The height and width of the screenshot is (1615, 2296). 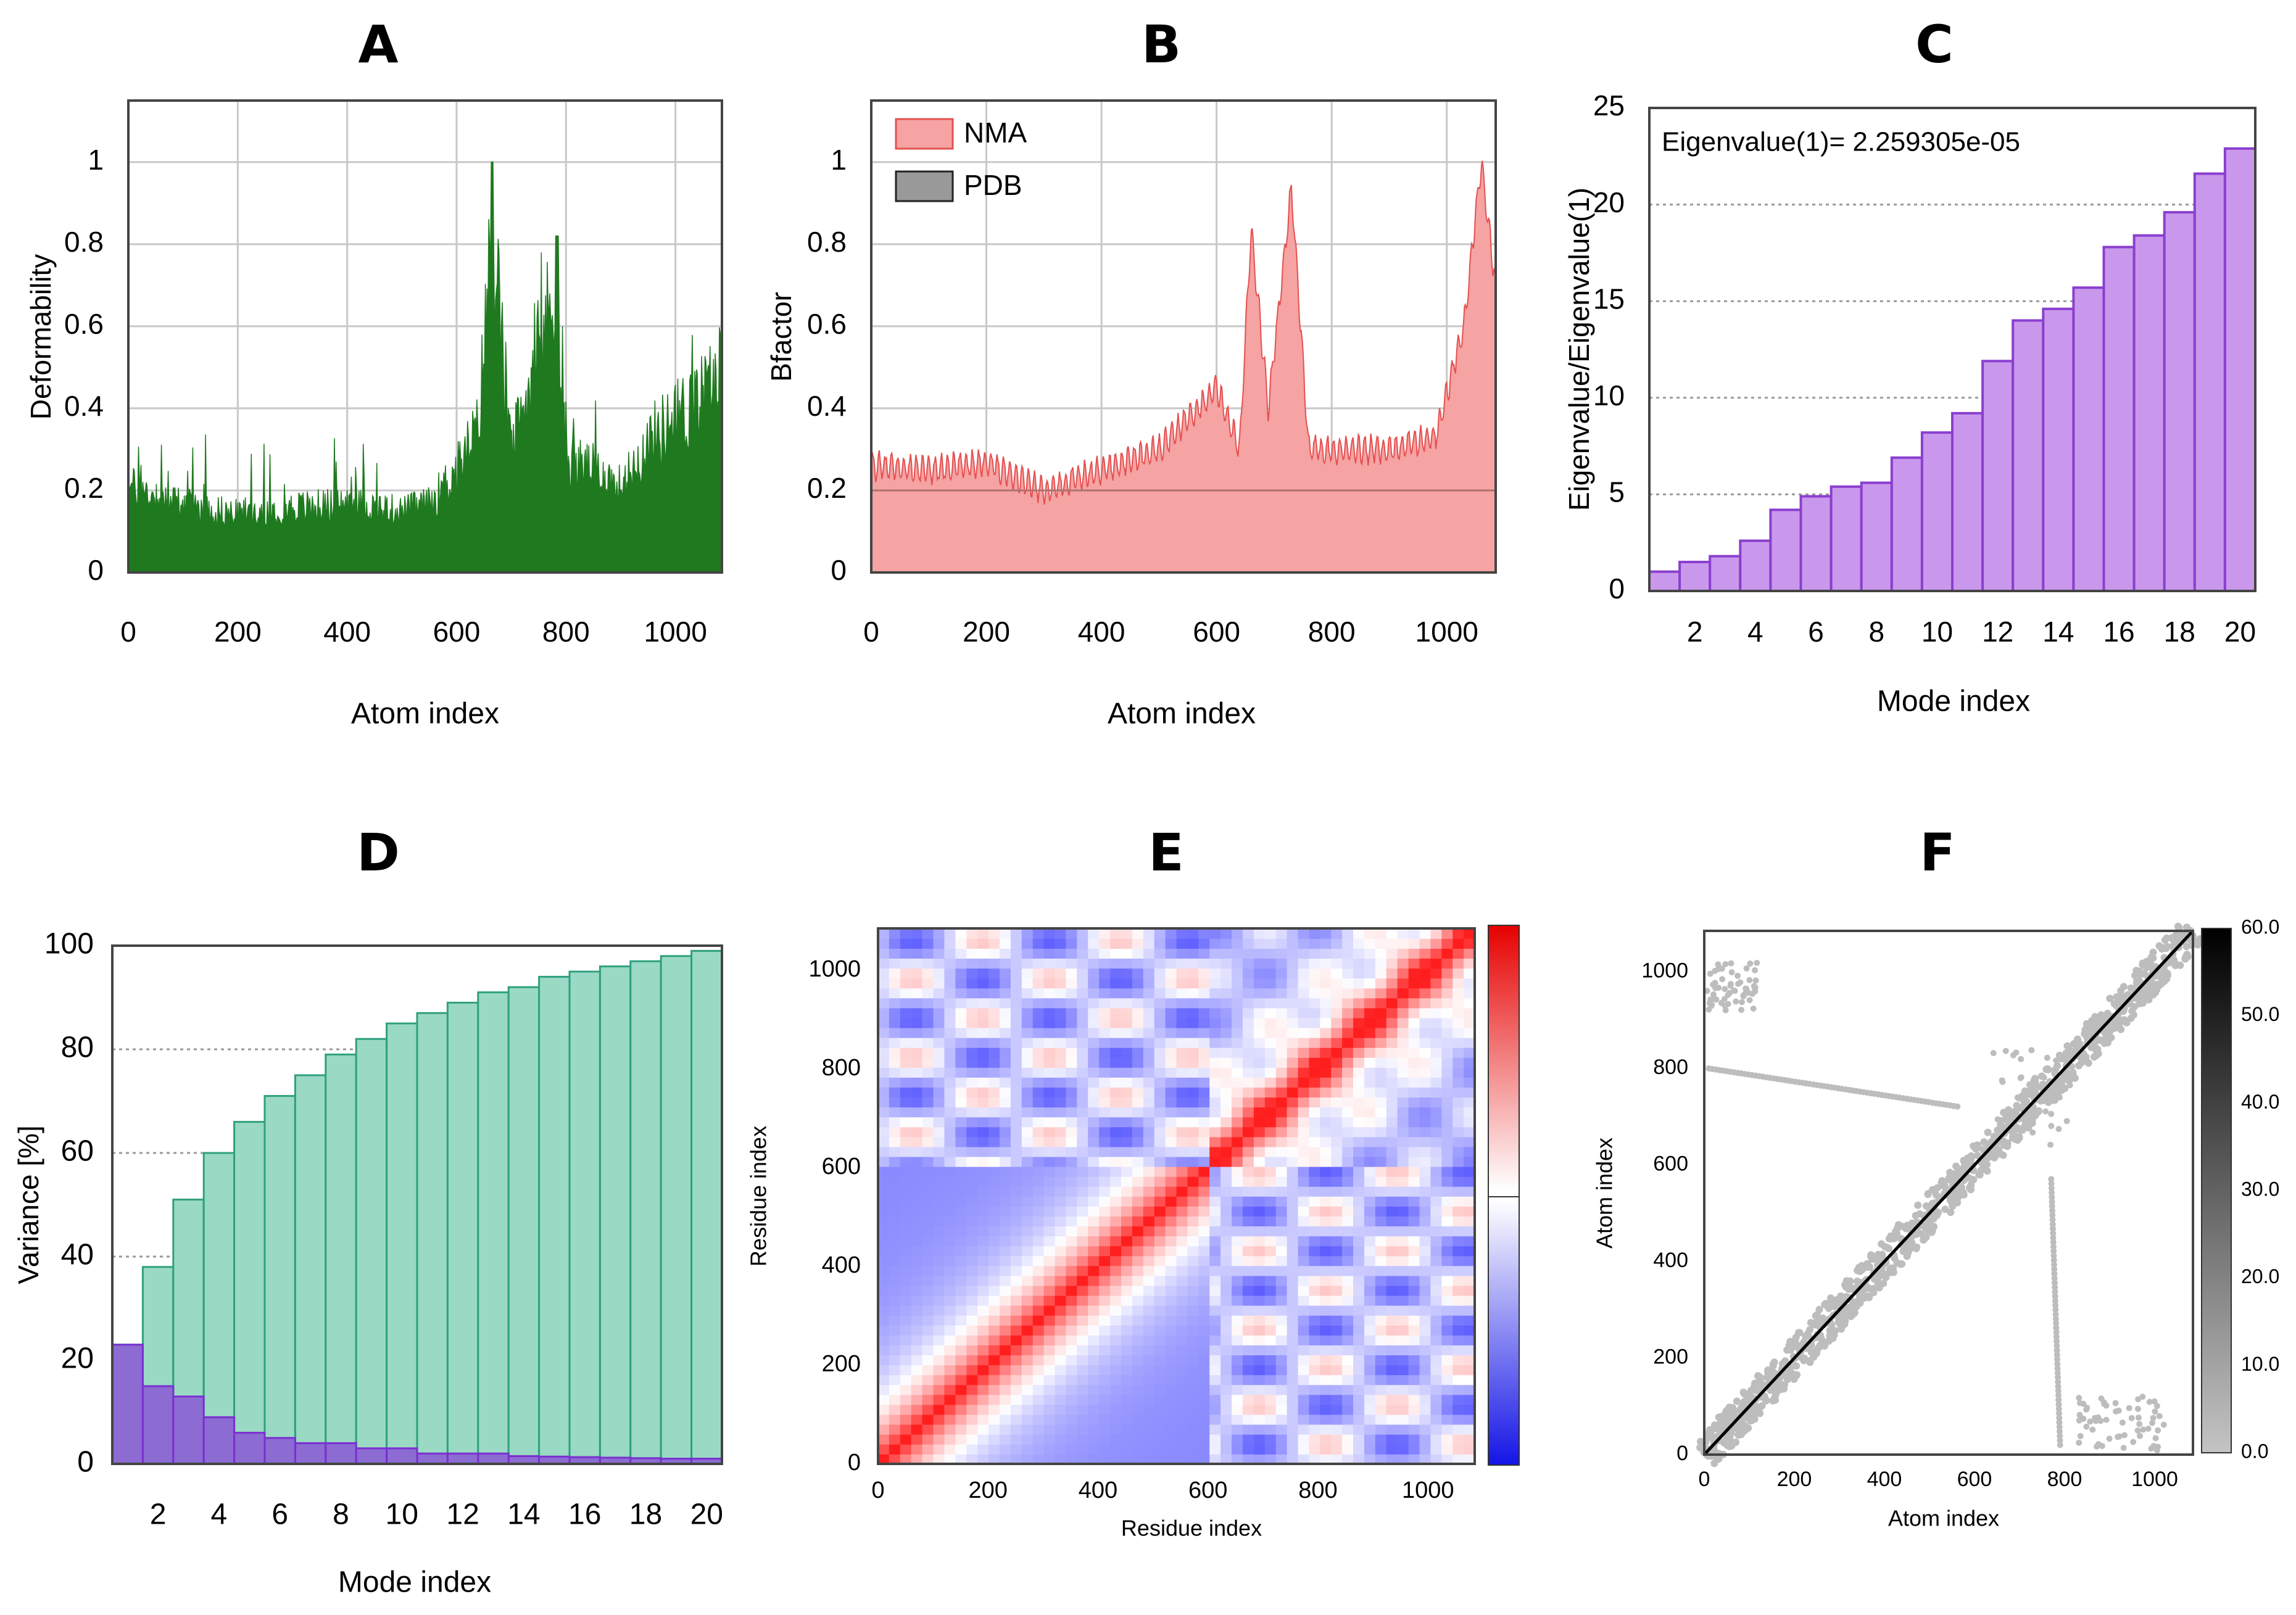 What do you see at coordinates (1876, 632) in the screenshot?
I see `x-tick-label: 8` at bounding box center [1876, 632].